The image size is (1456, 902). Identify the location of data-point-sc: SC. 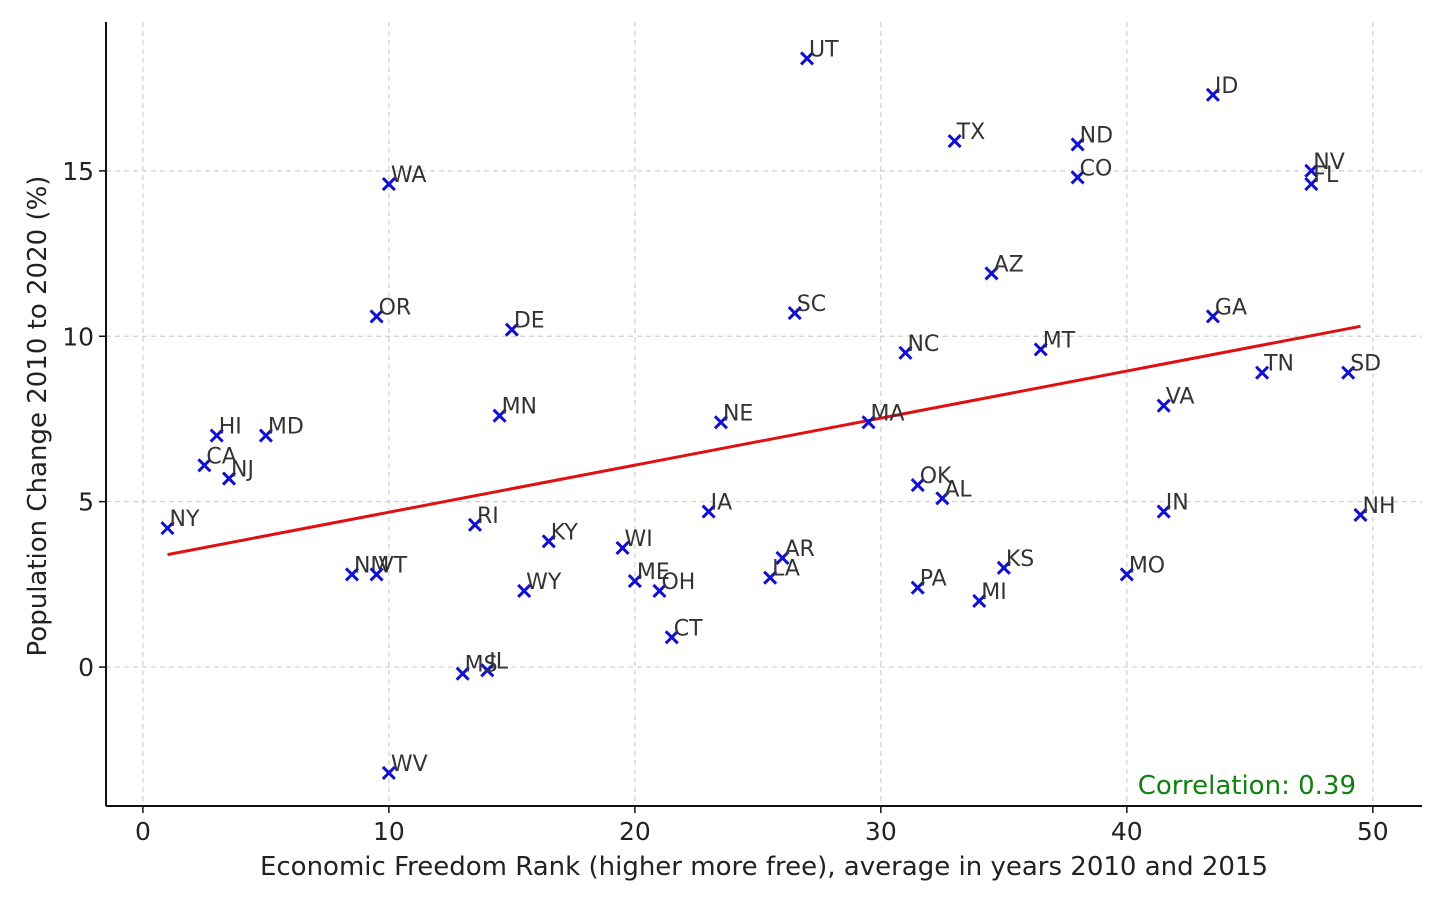
(806, 306).